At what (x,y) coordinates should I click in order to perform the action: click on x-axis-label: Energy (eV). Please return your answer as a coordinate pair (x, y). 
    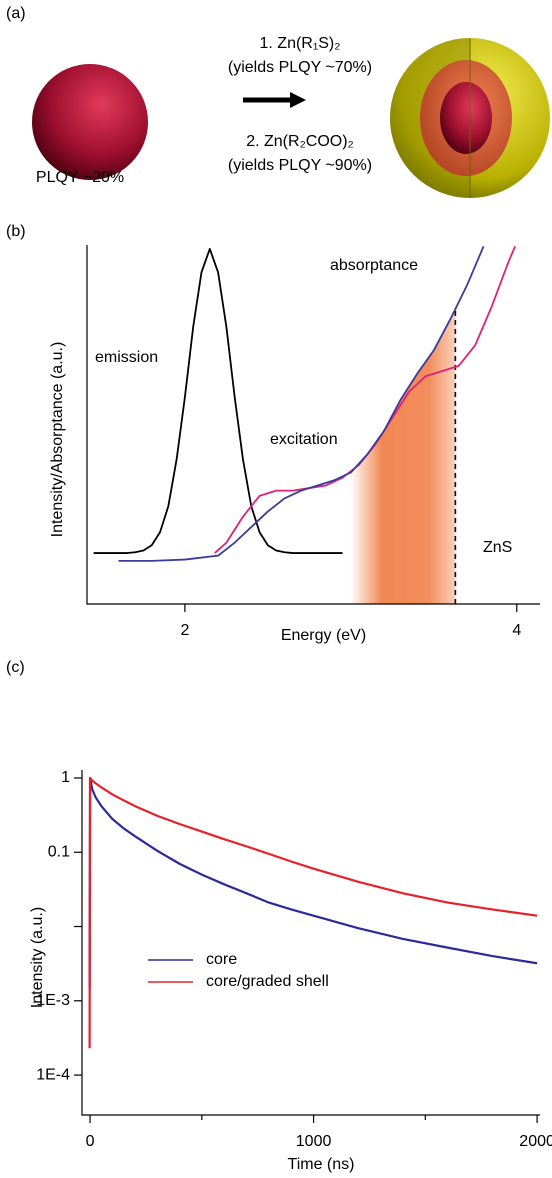
    Looking at the image, I should click on (323, 635).